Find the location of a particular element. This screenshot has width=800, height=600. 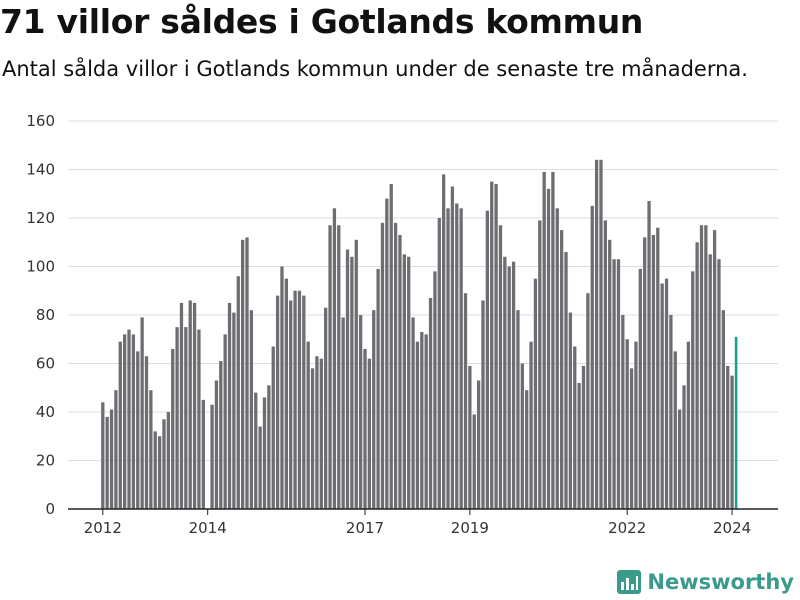

x-tick-label: 2022 is located at coordinates (627, 528).